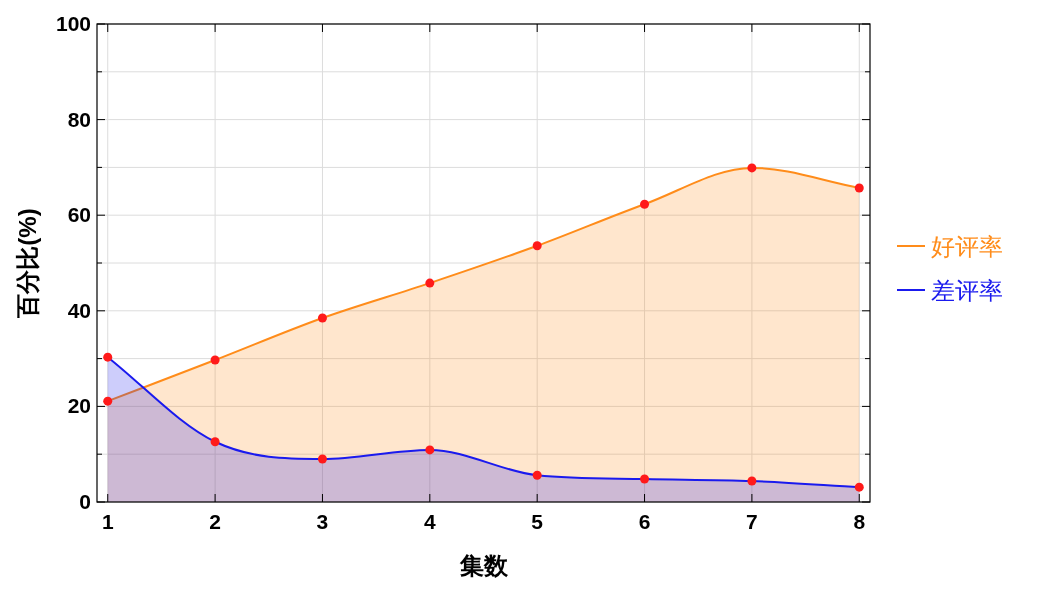  What do you see at coordinates (859, 521) in the screenshot?
I see `x-tick-label: 8` at bounding box center [859, 521].